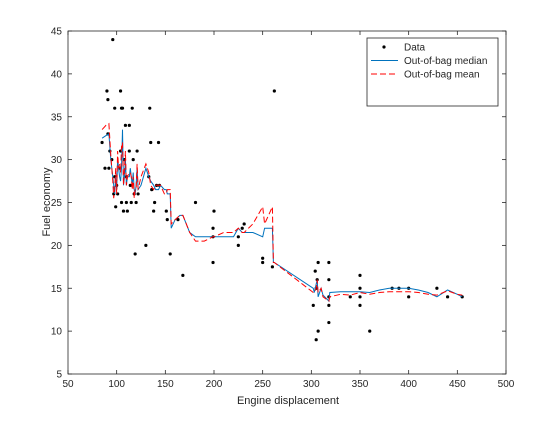 Image resolution: width=560 pixels, height=425 pixels. Describe the element at coordinates (311, 384) in the screenshot. I see `x-tick-label: 300` at that location.